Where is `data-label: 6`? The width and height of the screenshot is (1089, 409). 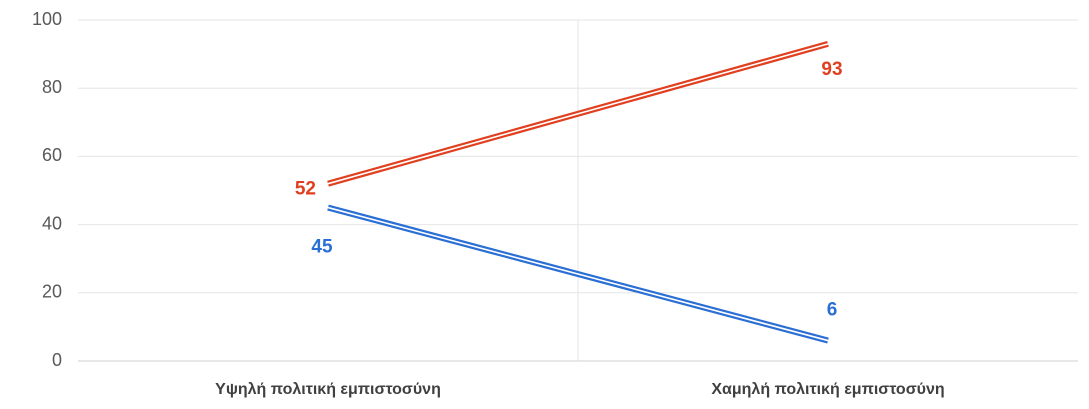 data-label: 6 is located at coordinates (832, 310).